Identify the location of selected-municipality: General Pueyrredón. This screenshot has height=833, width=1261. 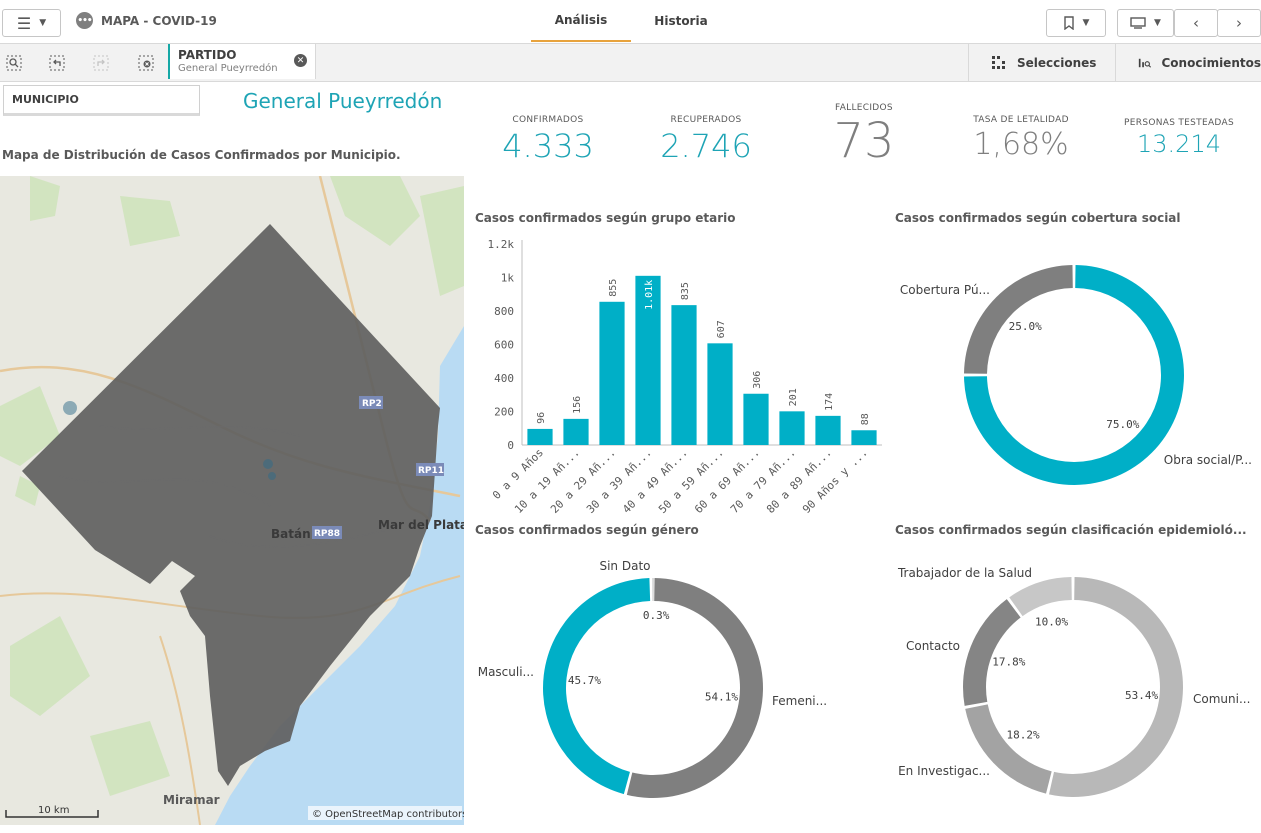
(343, 101).